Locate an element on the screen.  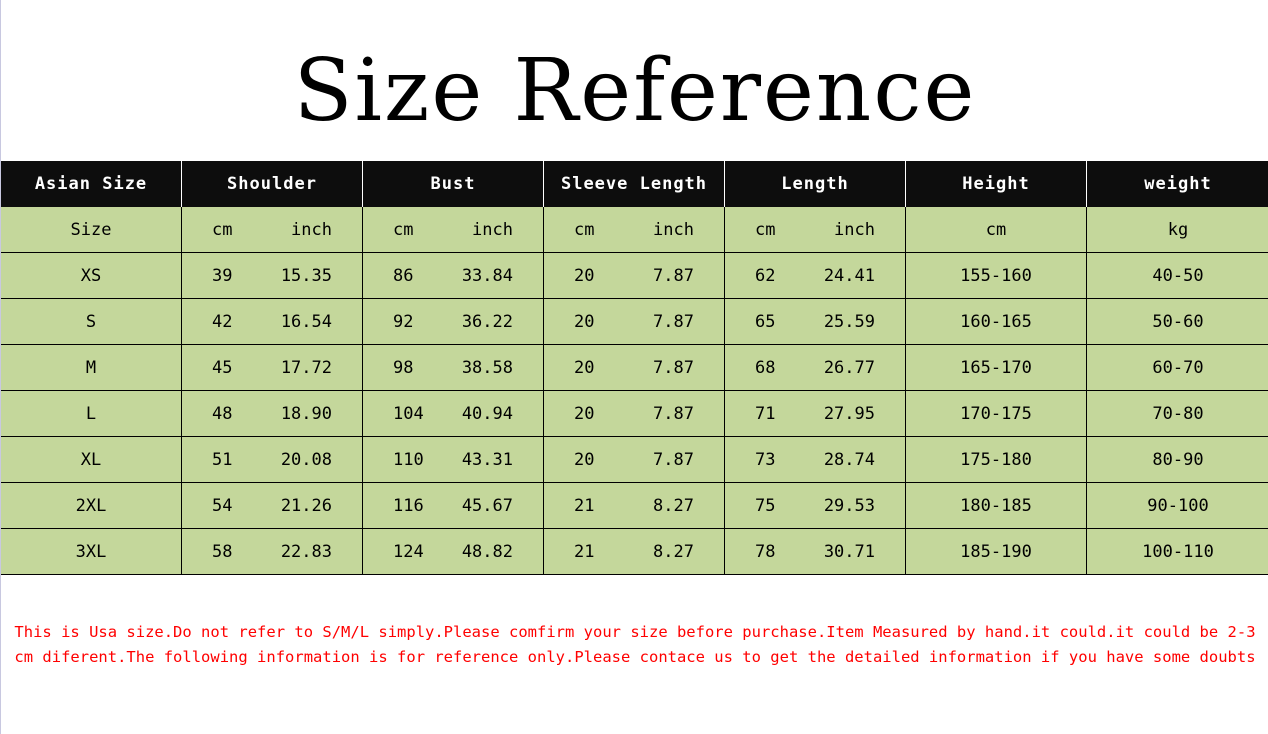
inch-value: 29.53 is located at coordinates (849, 505).